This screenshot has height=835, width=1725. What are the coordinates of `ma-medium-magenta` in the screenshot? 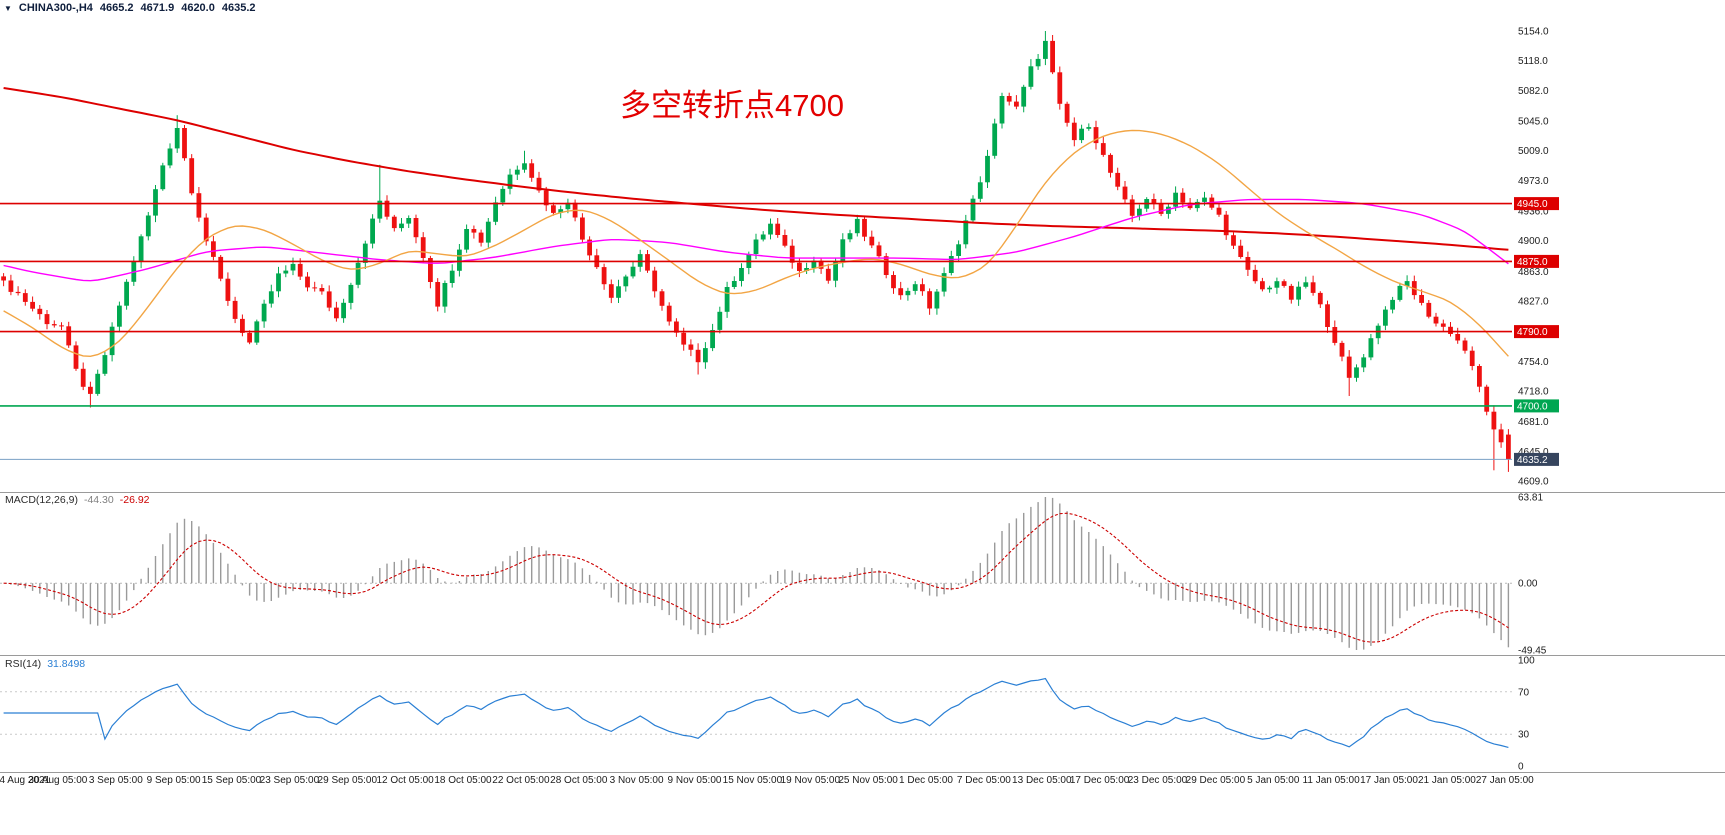 It's located at (756, 240).